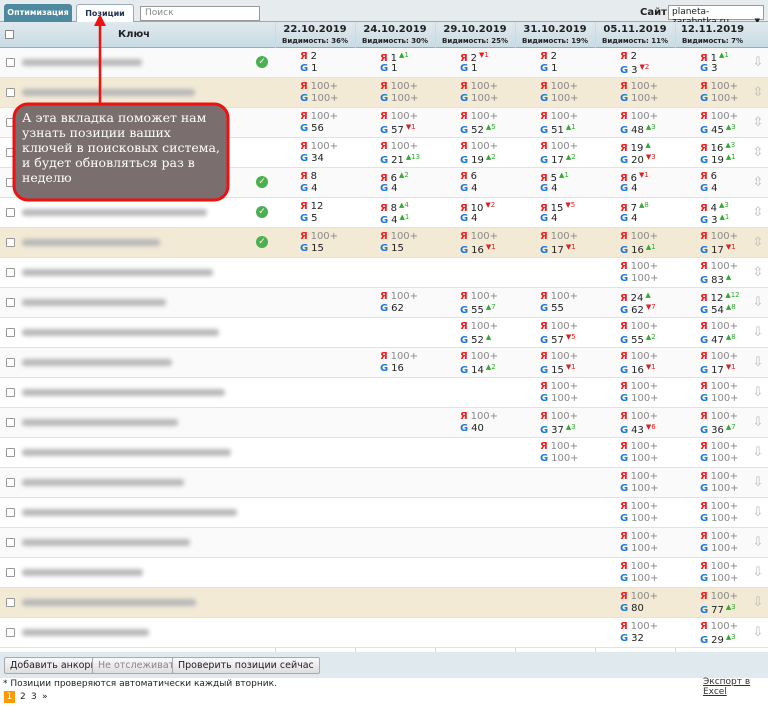 The width and height of the screenshot is (768, 707). What do you see at coordinates (327, 244) in the screenshot?
I see `position-cell: Я 100+ G 15` at bounding box center [327, 244].